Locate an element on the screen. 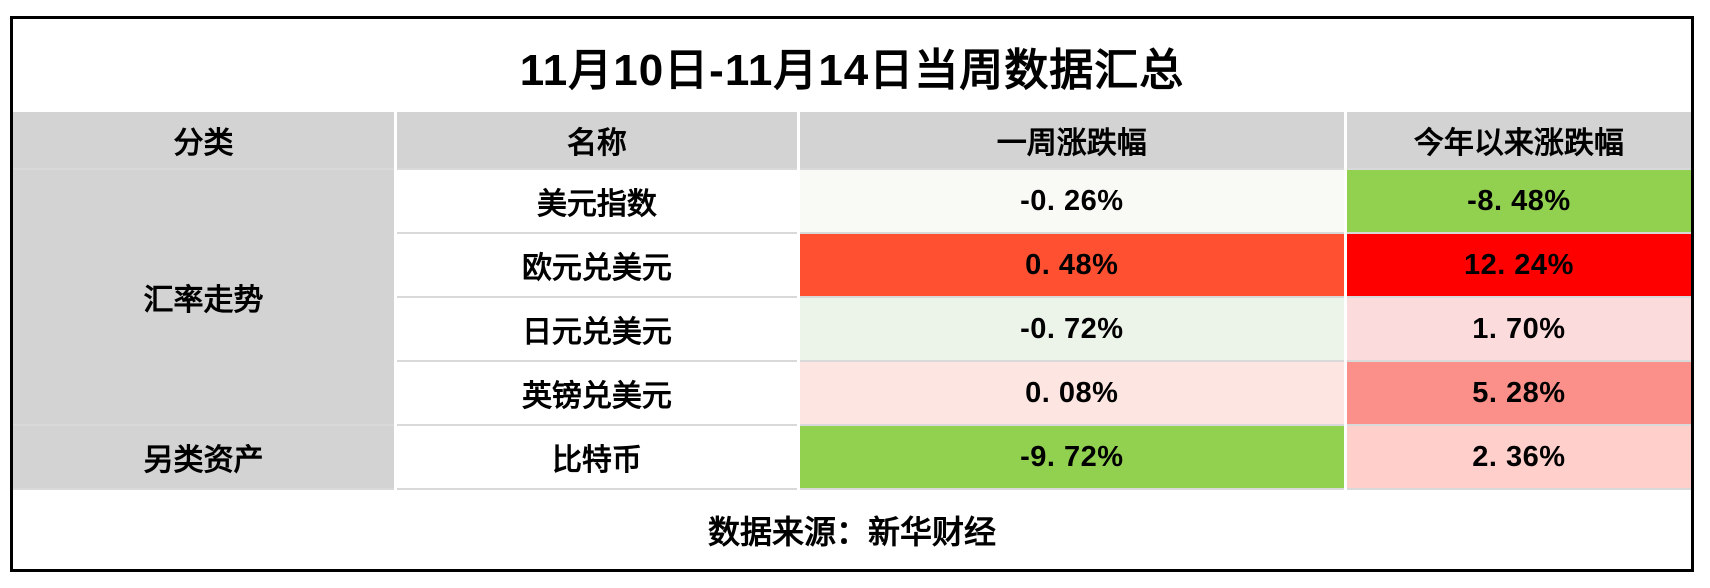  week-change-cell: -0. 26% is located at coordinates (1071, 201).